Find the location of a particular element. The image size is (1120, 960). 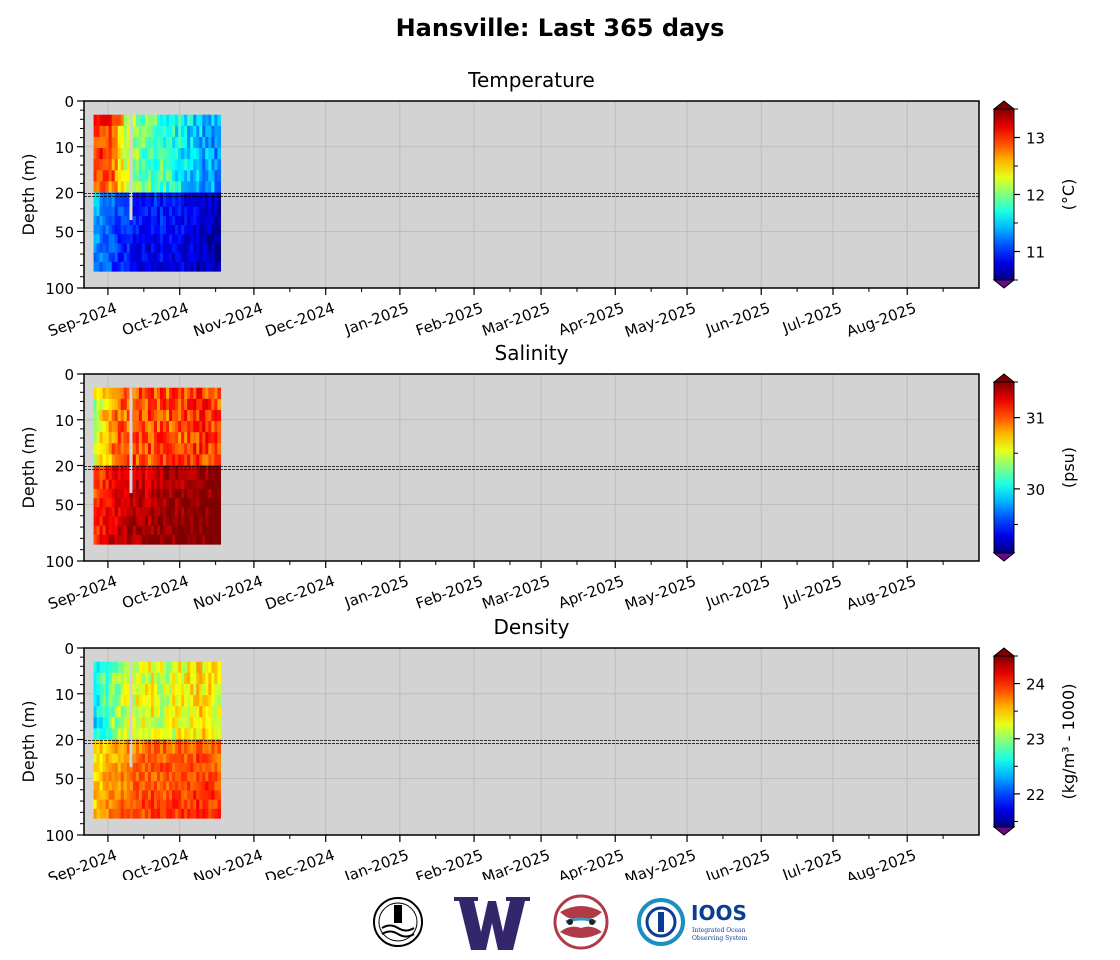

colorbar-tick-label: 12 is located at coordinates (1035, 196).